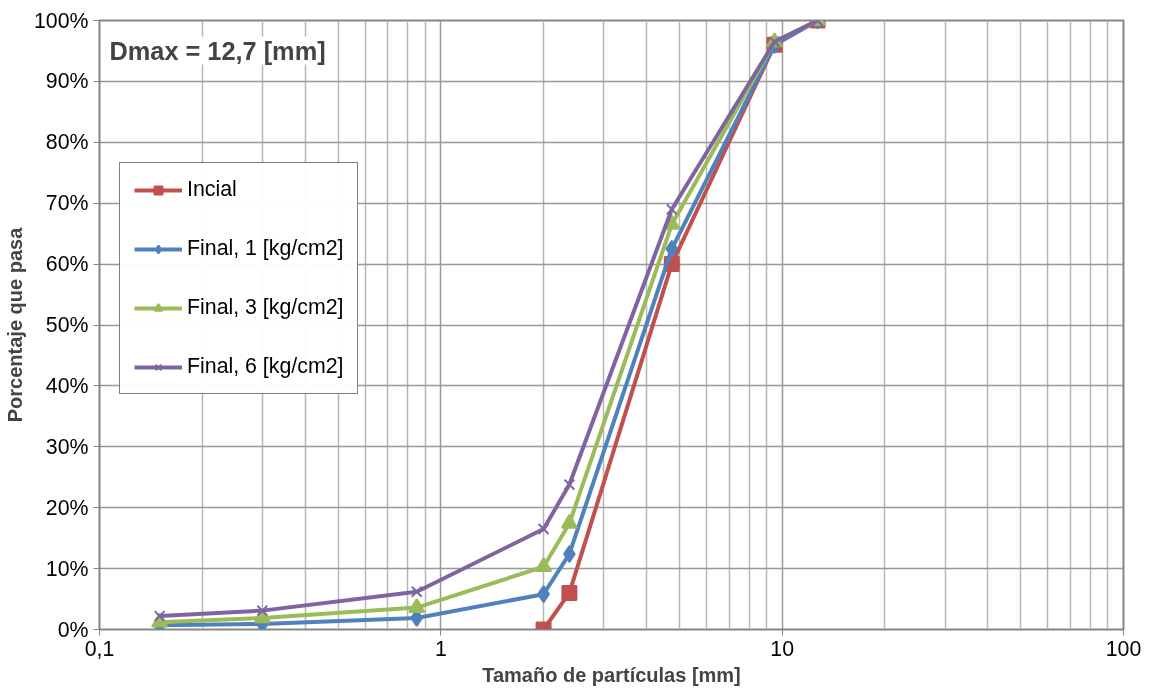 The width and height of the screenshot is (1153, 688). I want to click on x-tick-label: 100, so click(1123, 648).